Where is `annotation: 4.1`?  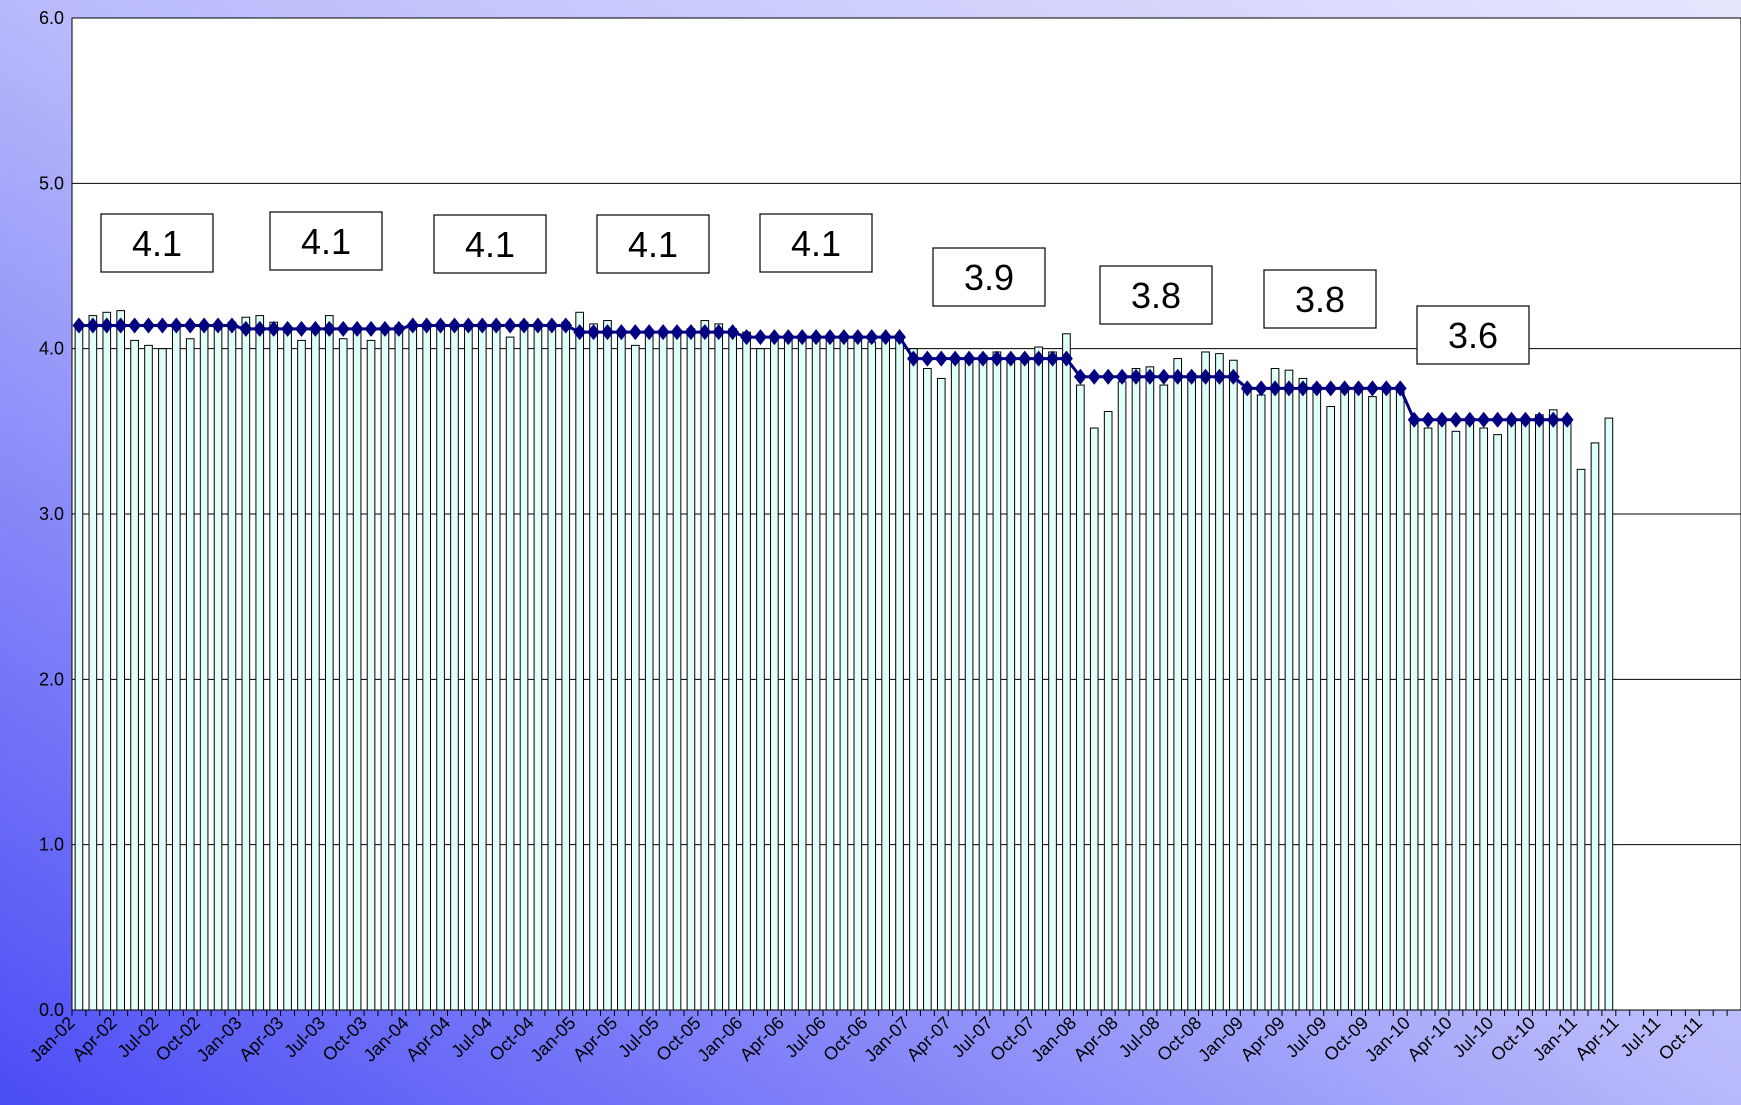
annotation: 4.1 is located at coordinates (653, 244).